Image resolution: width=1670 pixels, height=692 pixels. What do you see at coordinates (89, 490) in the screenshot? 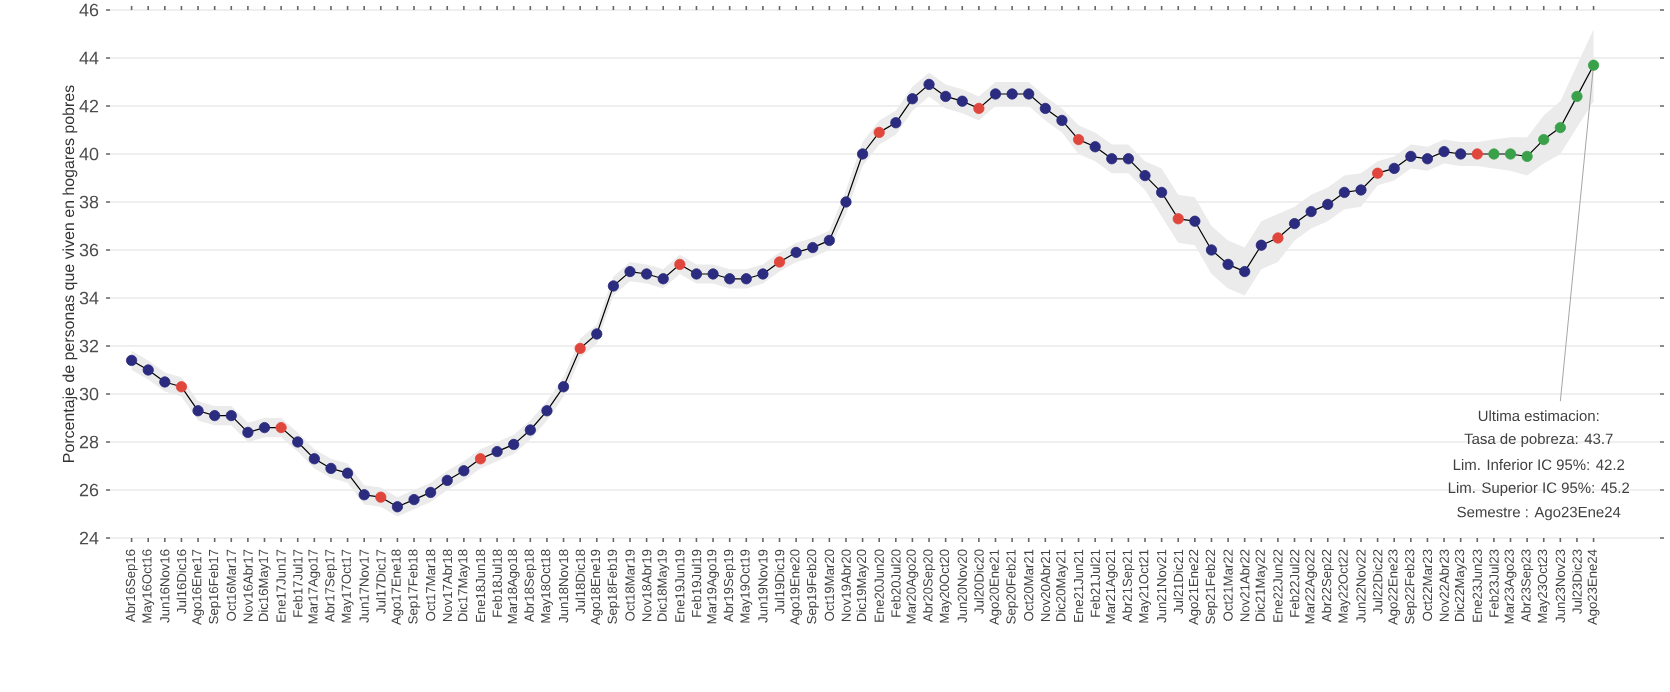
I see `y-tick-label: 26` at bounding box center [89, 490].